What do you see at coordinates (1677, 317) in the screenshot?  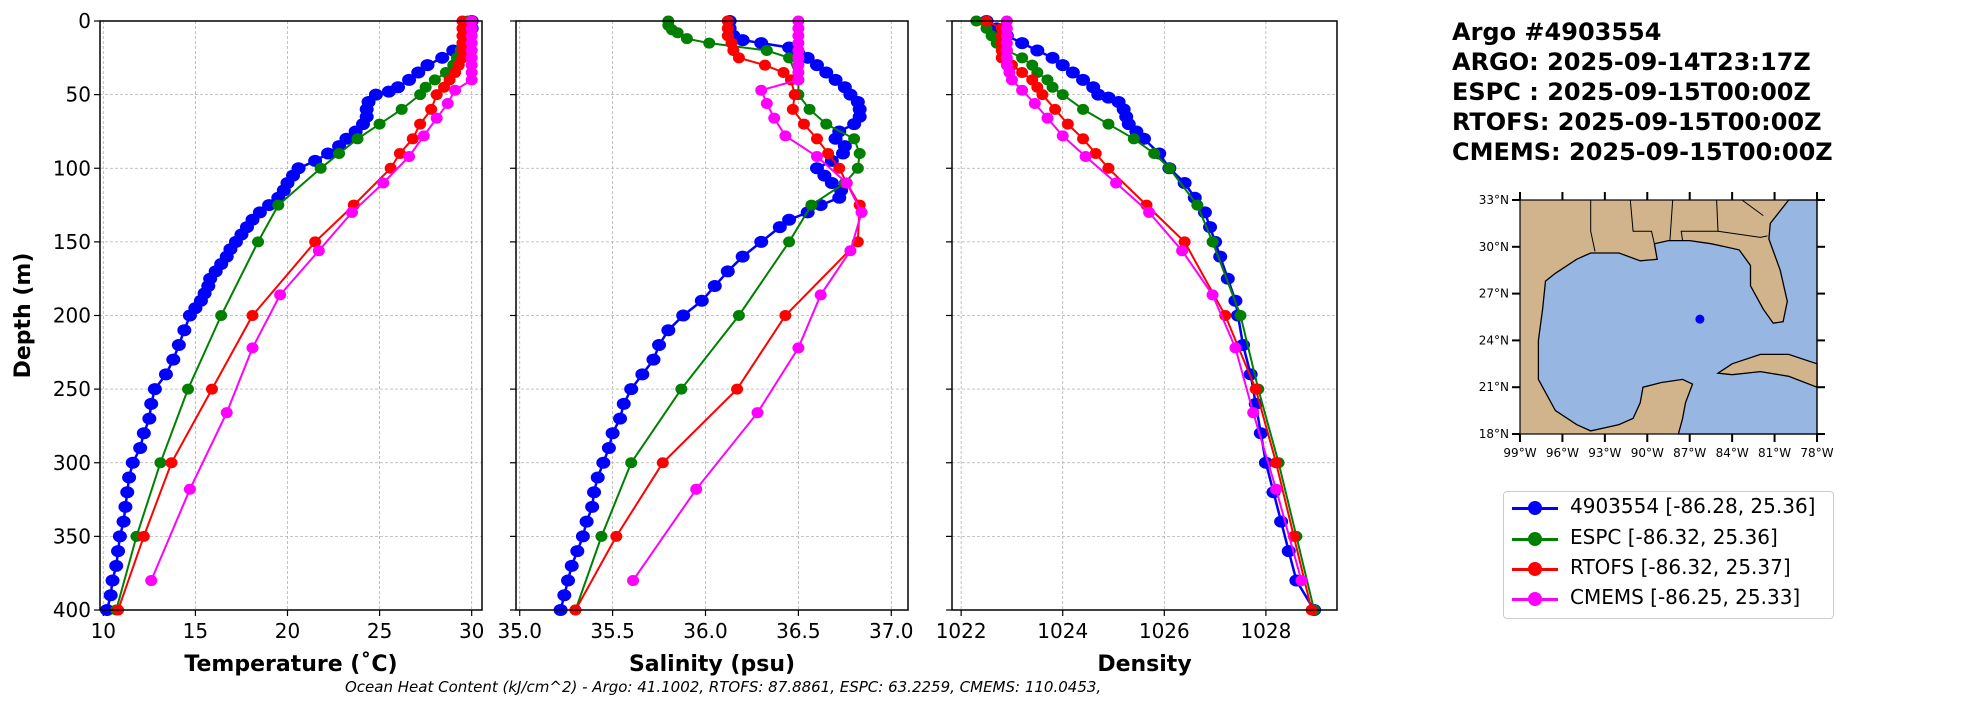 I see `ocean` at bounding box center [1677, 317].